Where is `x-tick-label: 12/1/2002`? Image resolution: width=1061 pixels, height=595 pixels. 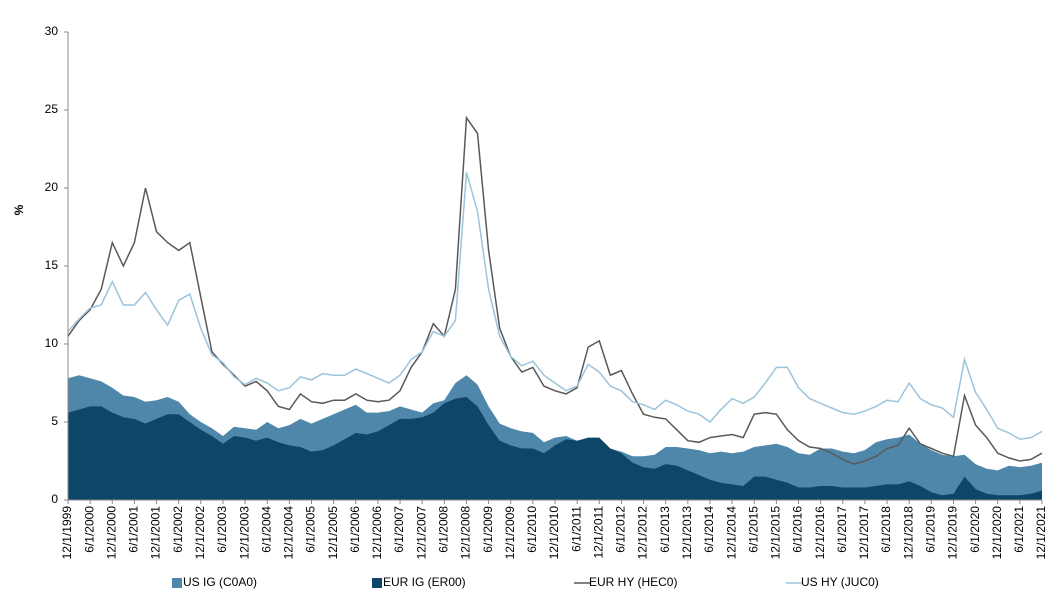
x-tick-label: 12/1/2002 is located at coordinates (200, 533).